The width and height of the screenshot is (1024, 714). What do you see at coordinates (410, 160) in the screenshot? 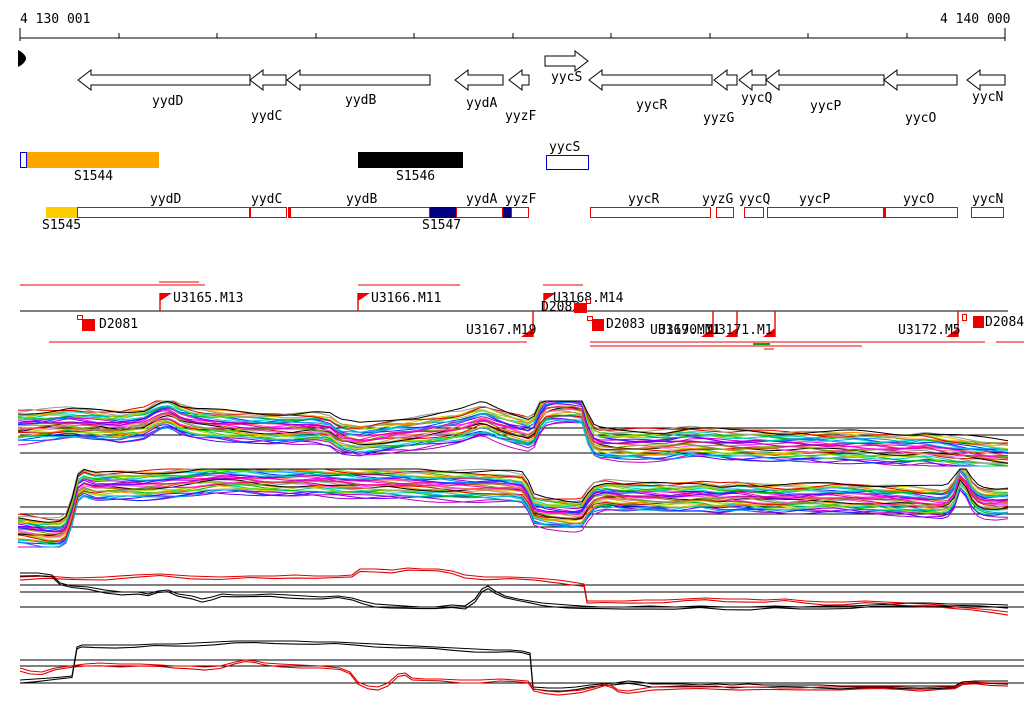
I see `segment-S1546` at bounding box center [410, 160].